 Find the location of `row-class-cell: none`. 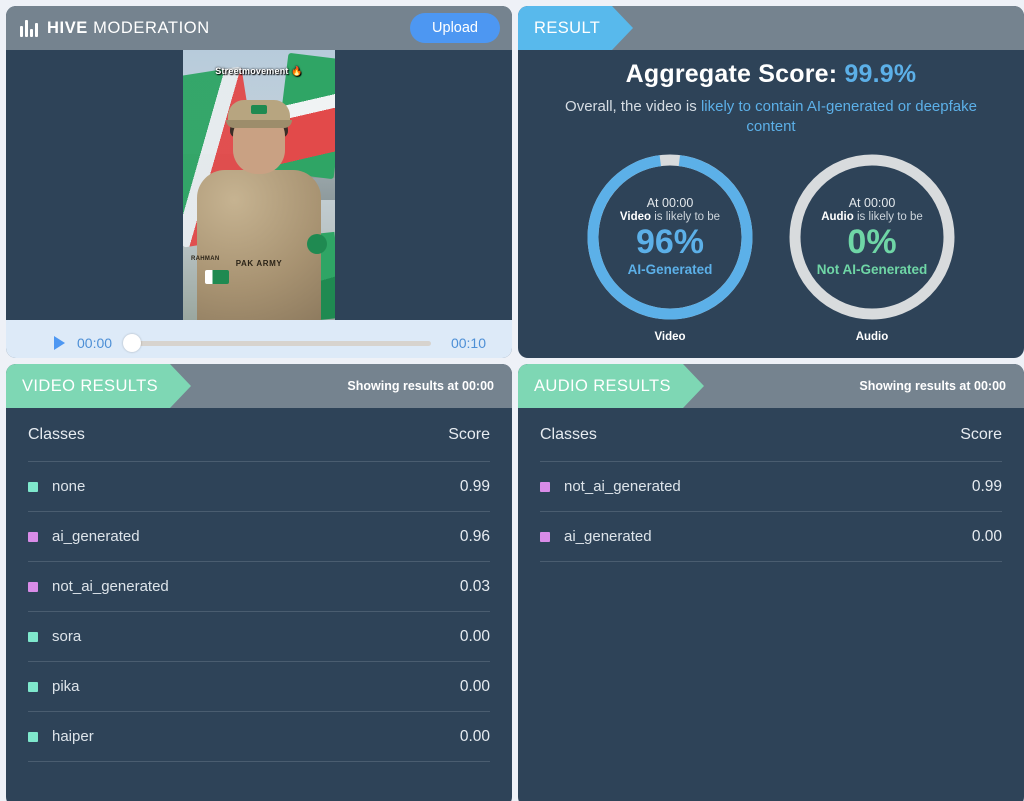

row-class-cell: none is located at coordinates (56, 486).